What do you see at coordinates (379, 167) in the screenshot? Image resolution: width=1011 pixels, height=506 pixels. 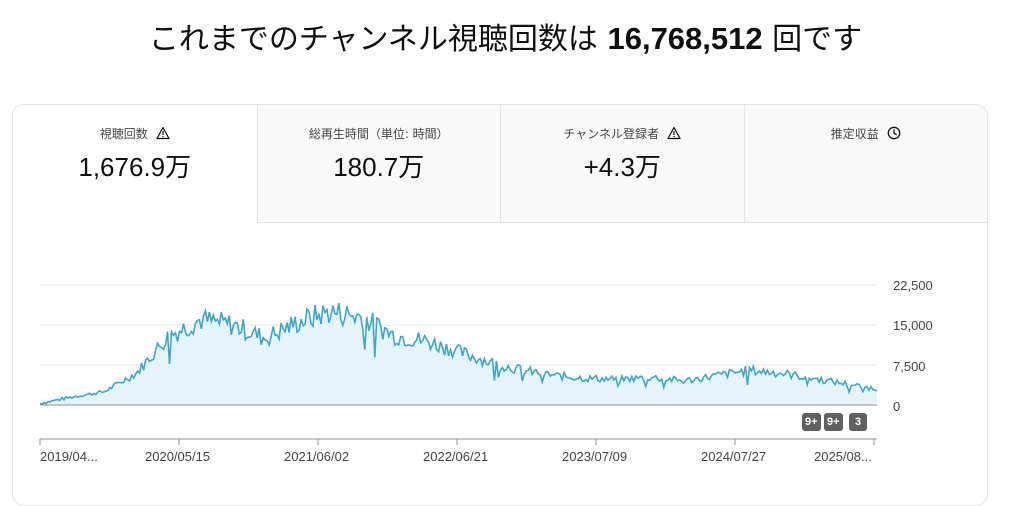 I see `tab-watch-time-value: 180.7万` at bounding box center [379, 167].